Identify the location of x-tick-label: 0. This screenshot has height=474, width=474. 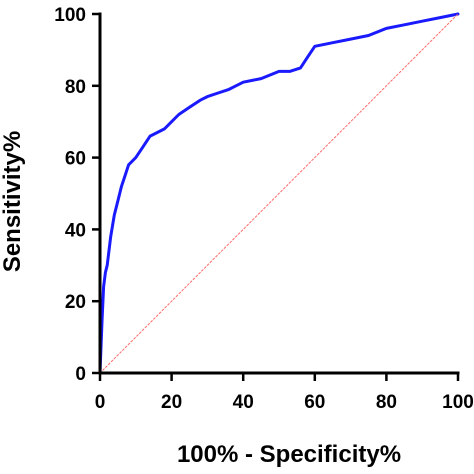
(100, 402).